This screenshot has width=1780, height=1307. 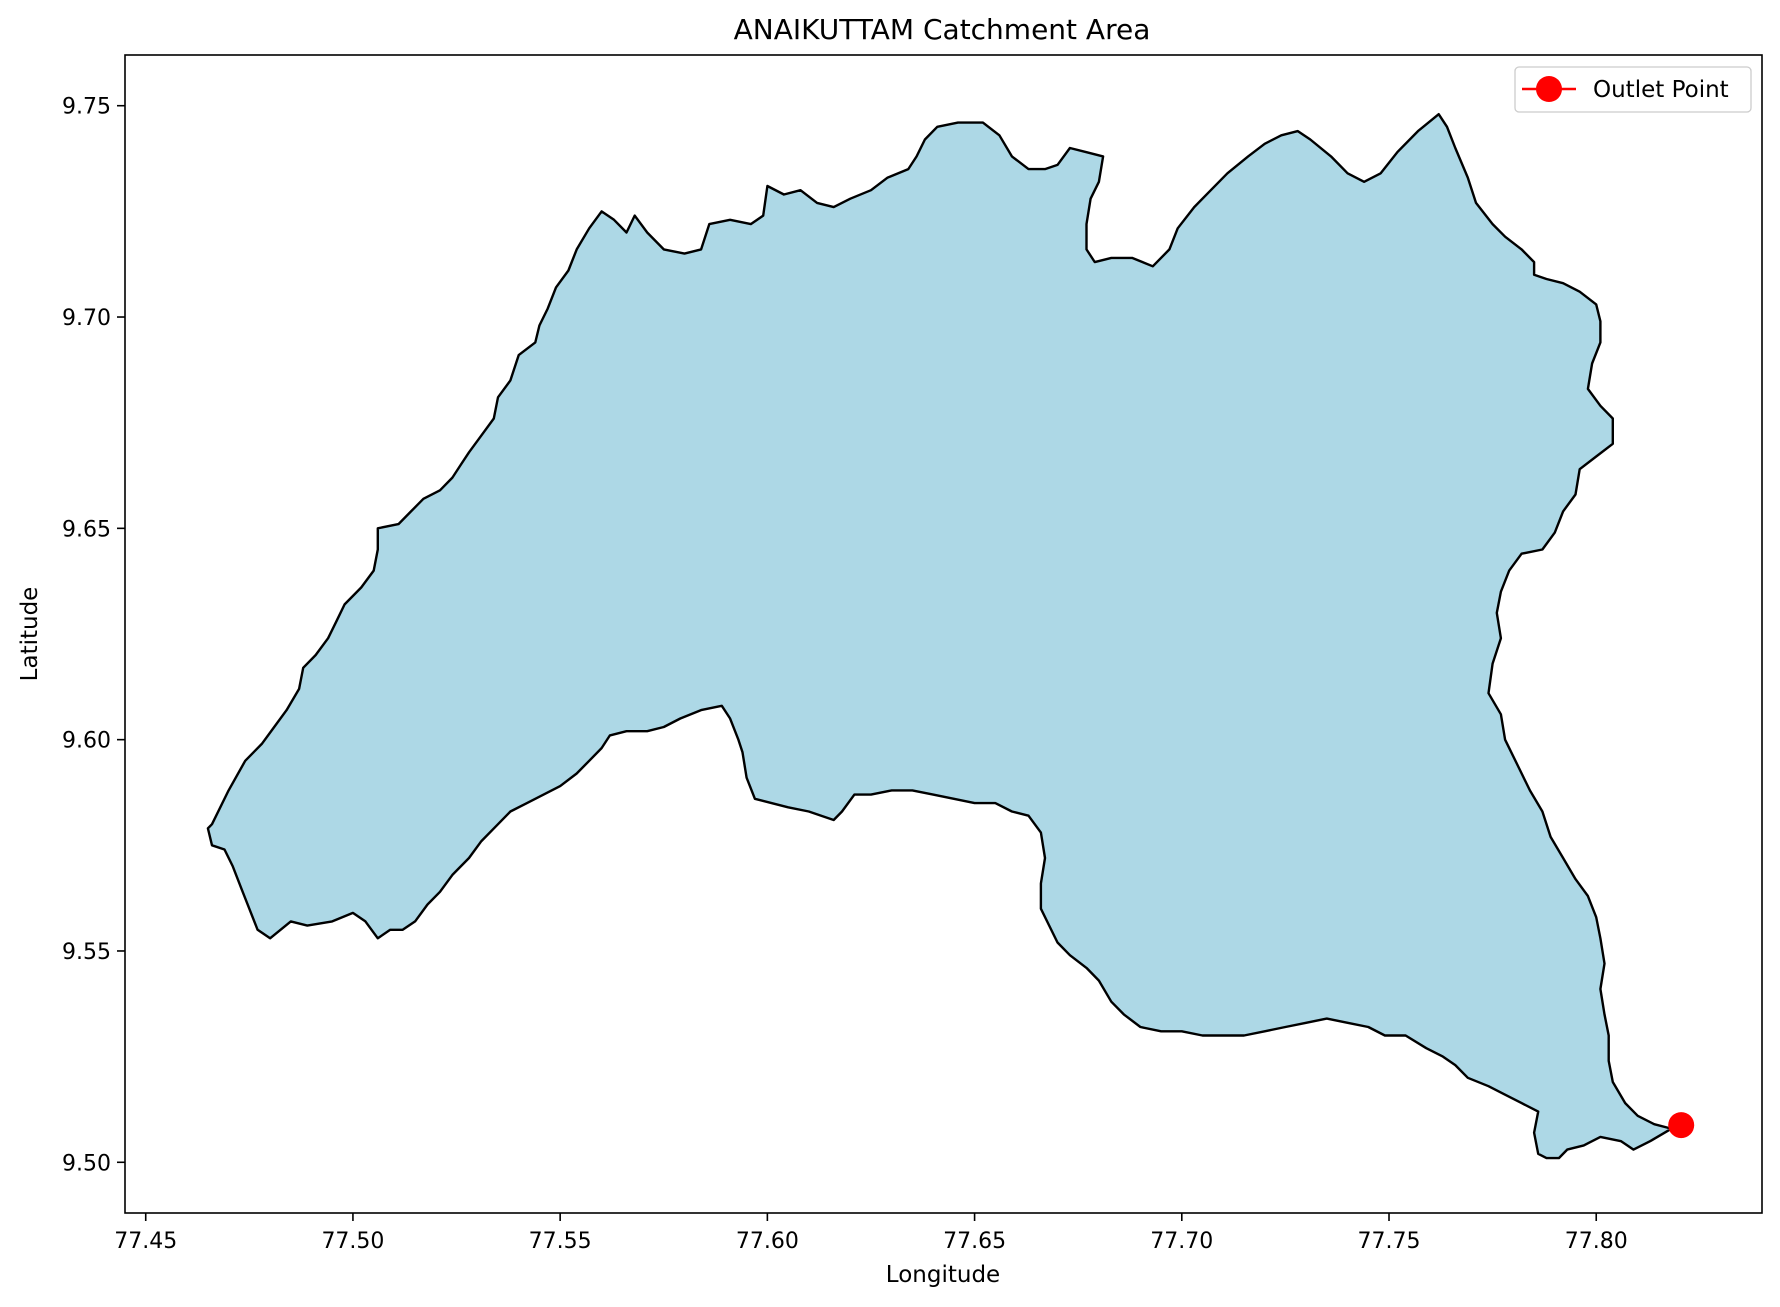 I want to click on x-tick-label: 77.70, so click(x=1181, y=1241).